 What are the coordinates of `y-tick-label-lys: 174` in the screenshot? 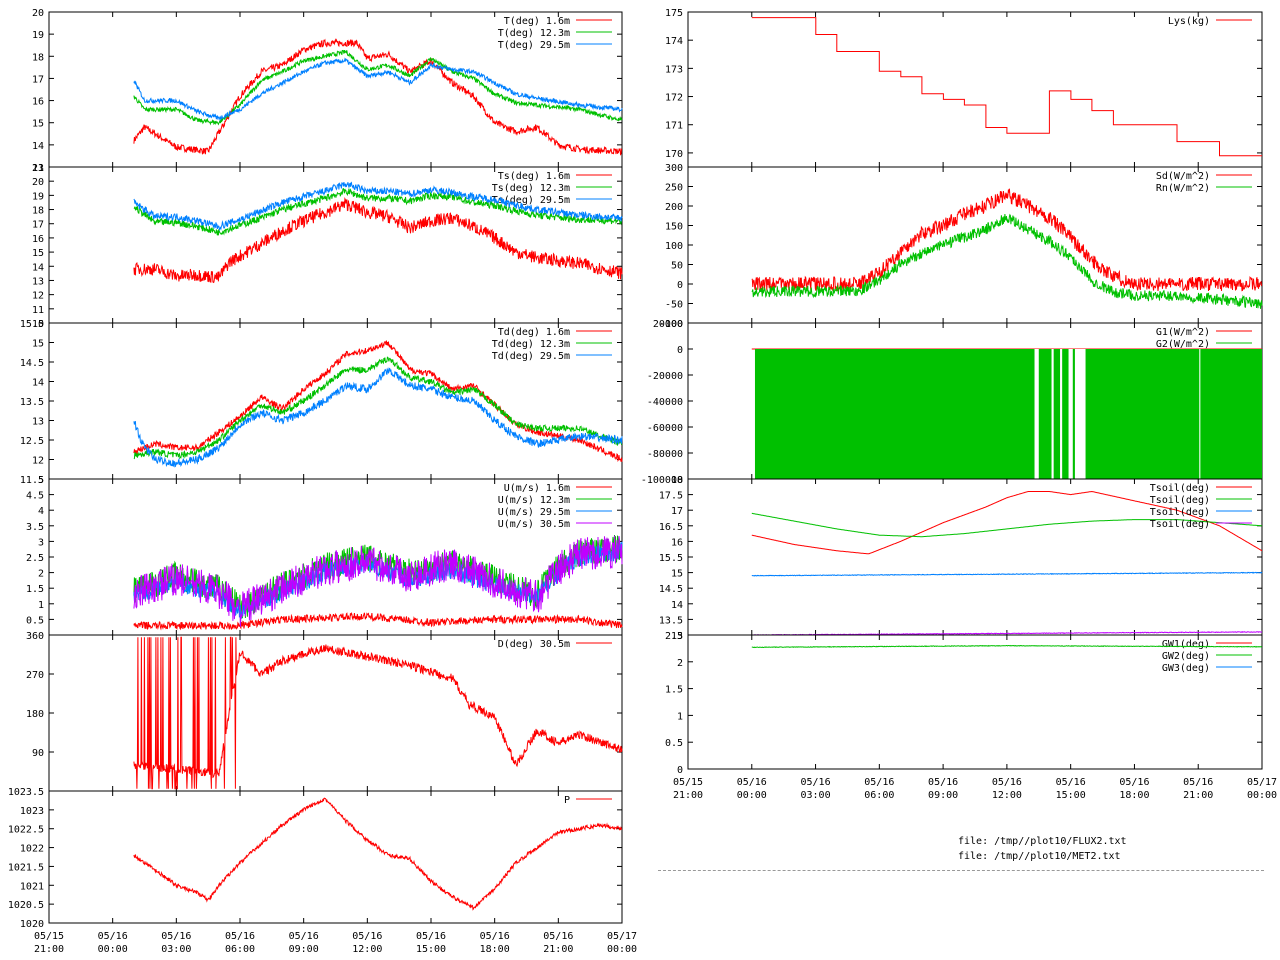 It's located at (674, 41).